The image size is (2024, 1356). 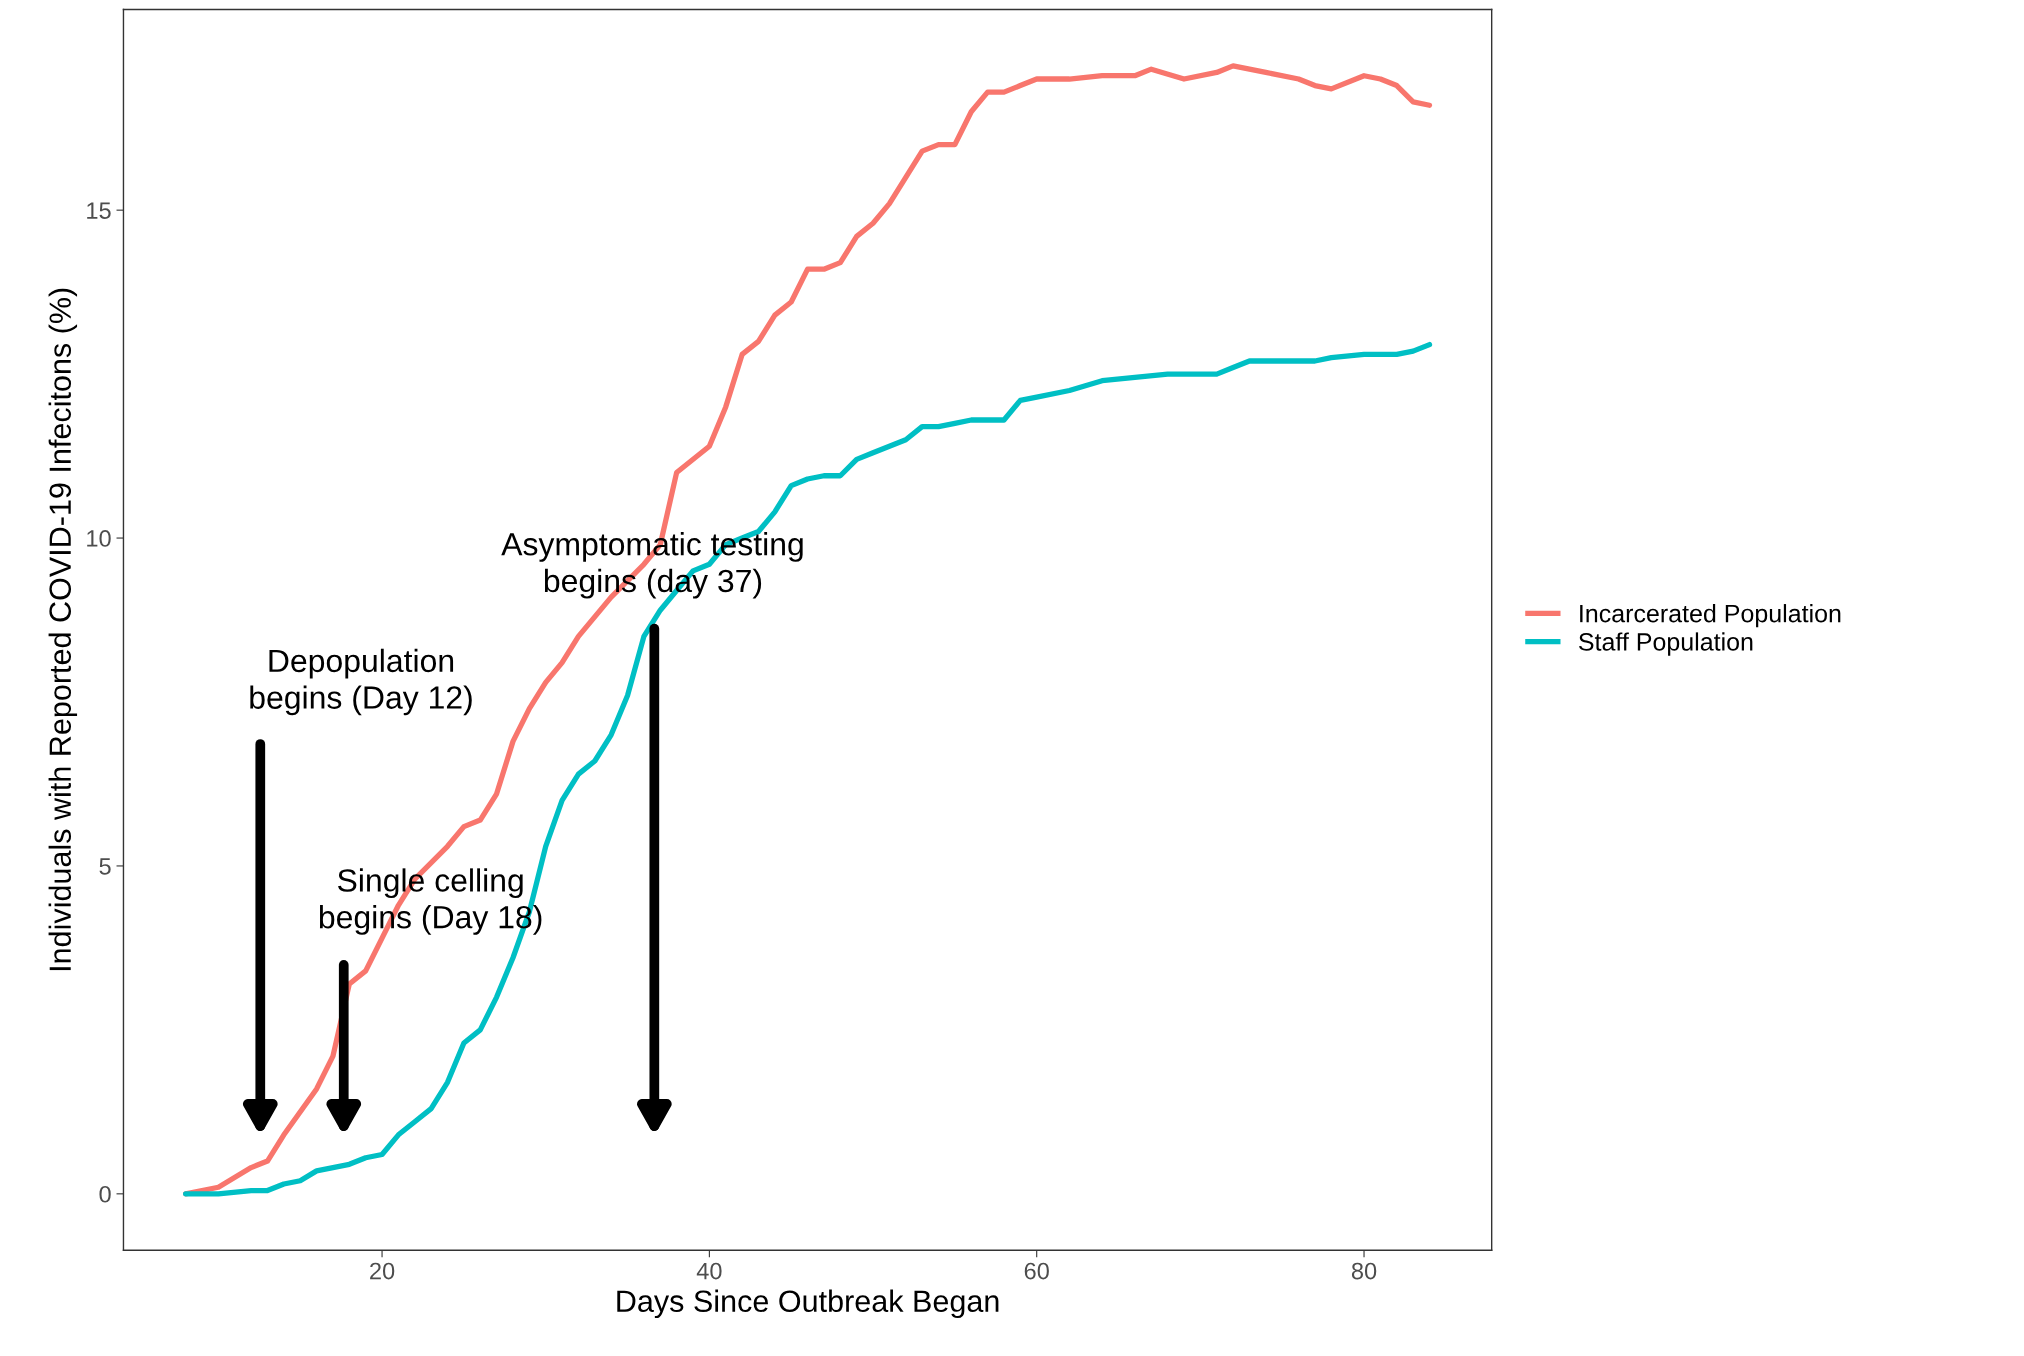 I want to click on y-axis-title: Individuals with Reported COVID-19 Infecitons (%), so click(x=63, y=629).